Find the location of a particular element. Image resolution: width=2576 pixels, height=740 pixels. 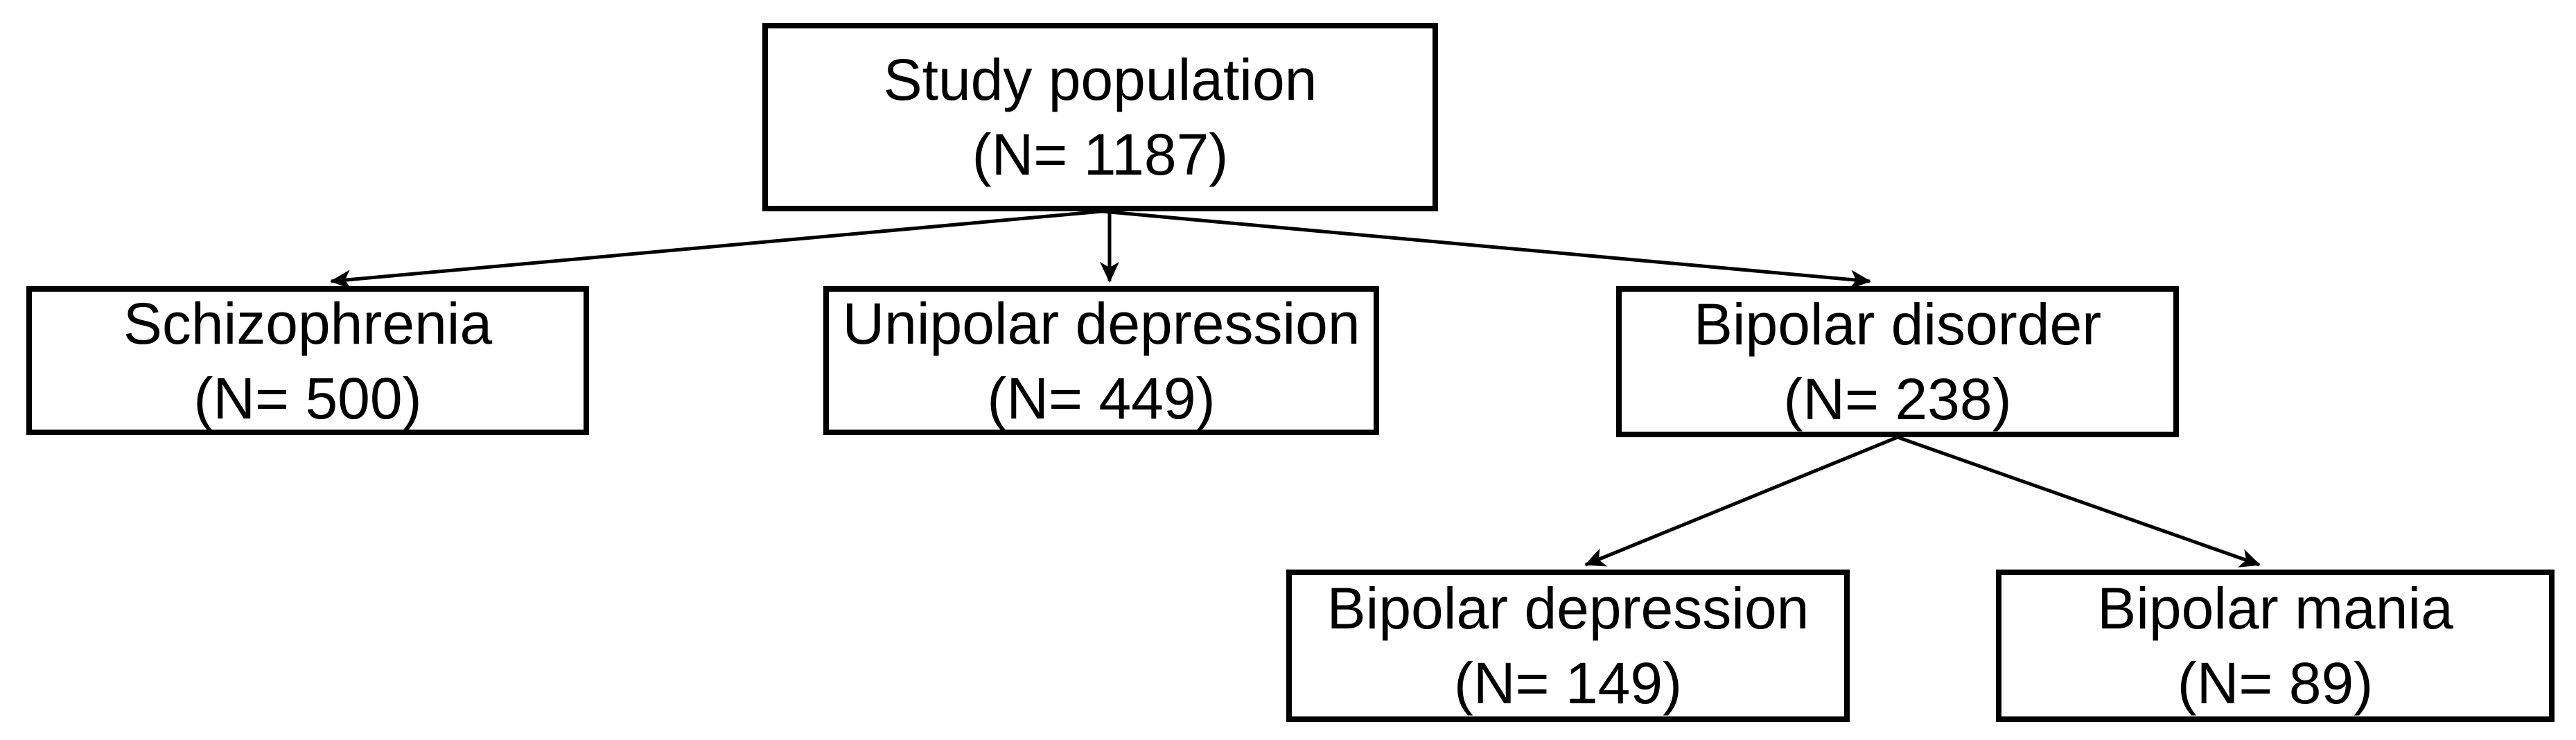

node-bipolar-depression-count: (N= 149) is located at coordinates (1568, 683).